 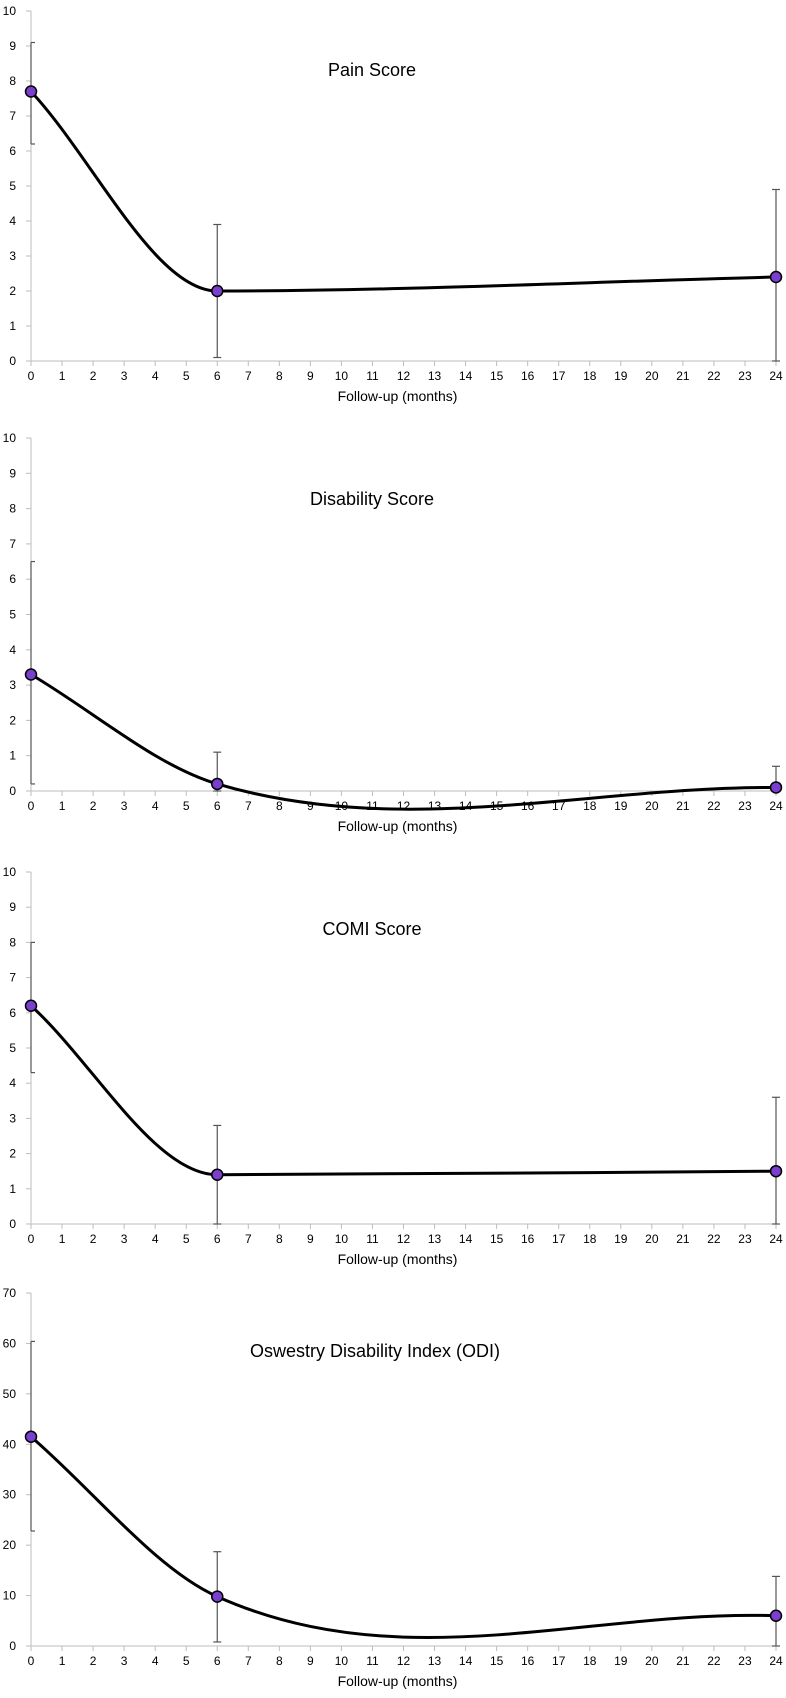 What do you see at coordinates (12, 221) in the screenshot?
I see `y-tick-label: 4` at bounding box center [12, 221].